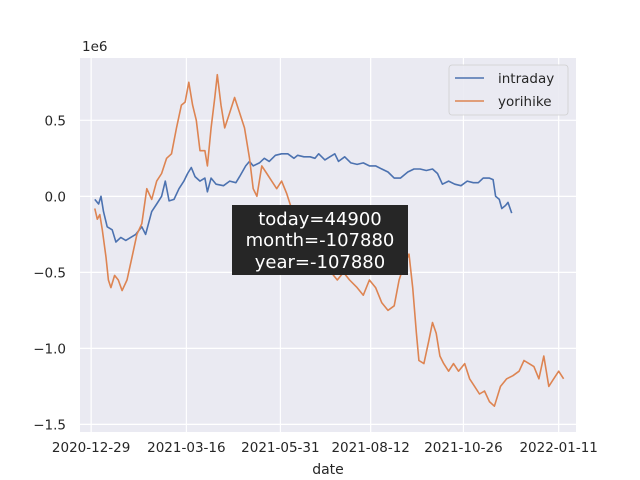 This screenshot has height=480, width=640. I want to click on x-axis-title: date, so click(328, 470).